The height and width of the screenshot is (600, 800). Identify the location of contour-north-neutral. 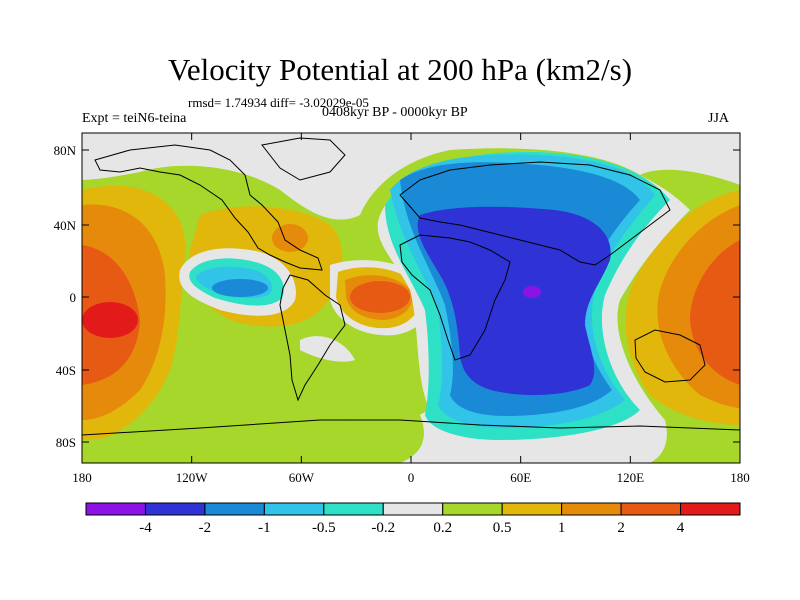
(411, 176).